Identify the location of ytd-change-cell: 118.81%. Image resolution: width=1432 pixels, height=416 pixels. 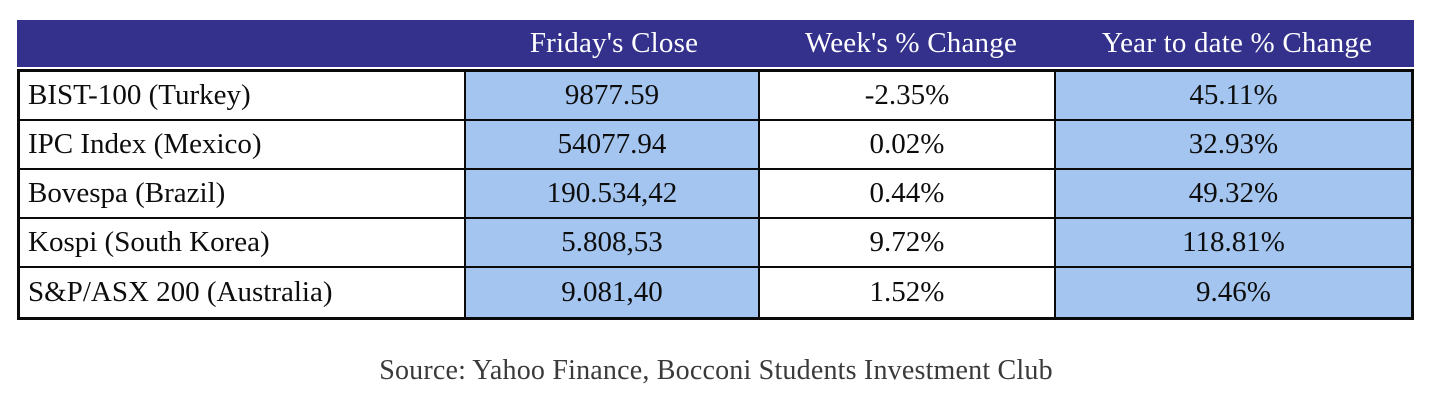
(1233, 242).